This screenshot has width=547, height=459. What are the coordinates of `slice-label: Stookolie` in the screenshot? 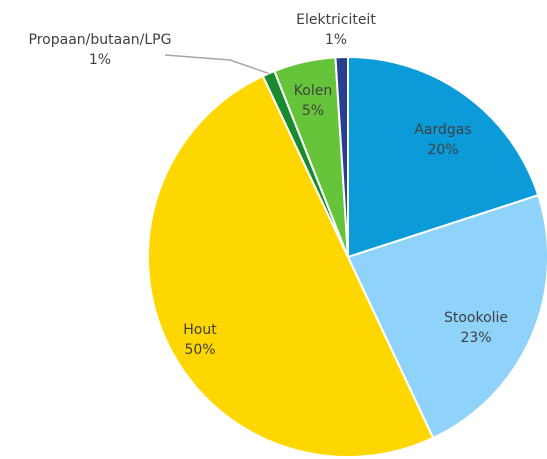 It's located at (476, 318).